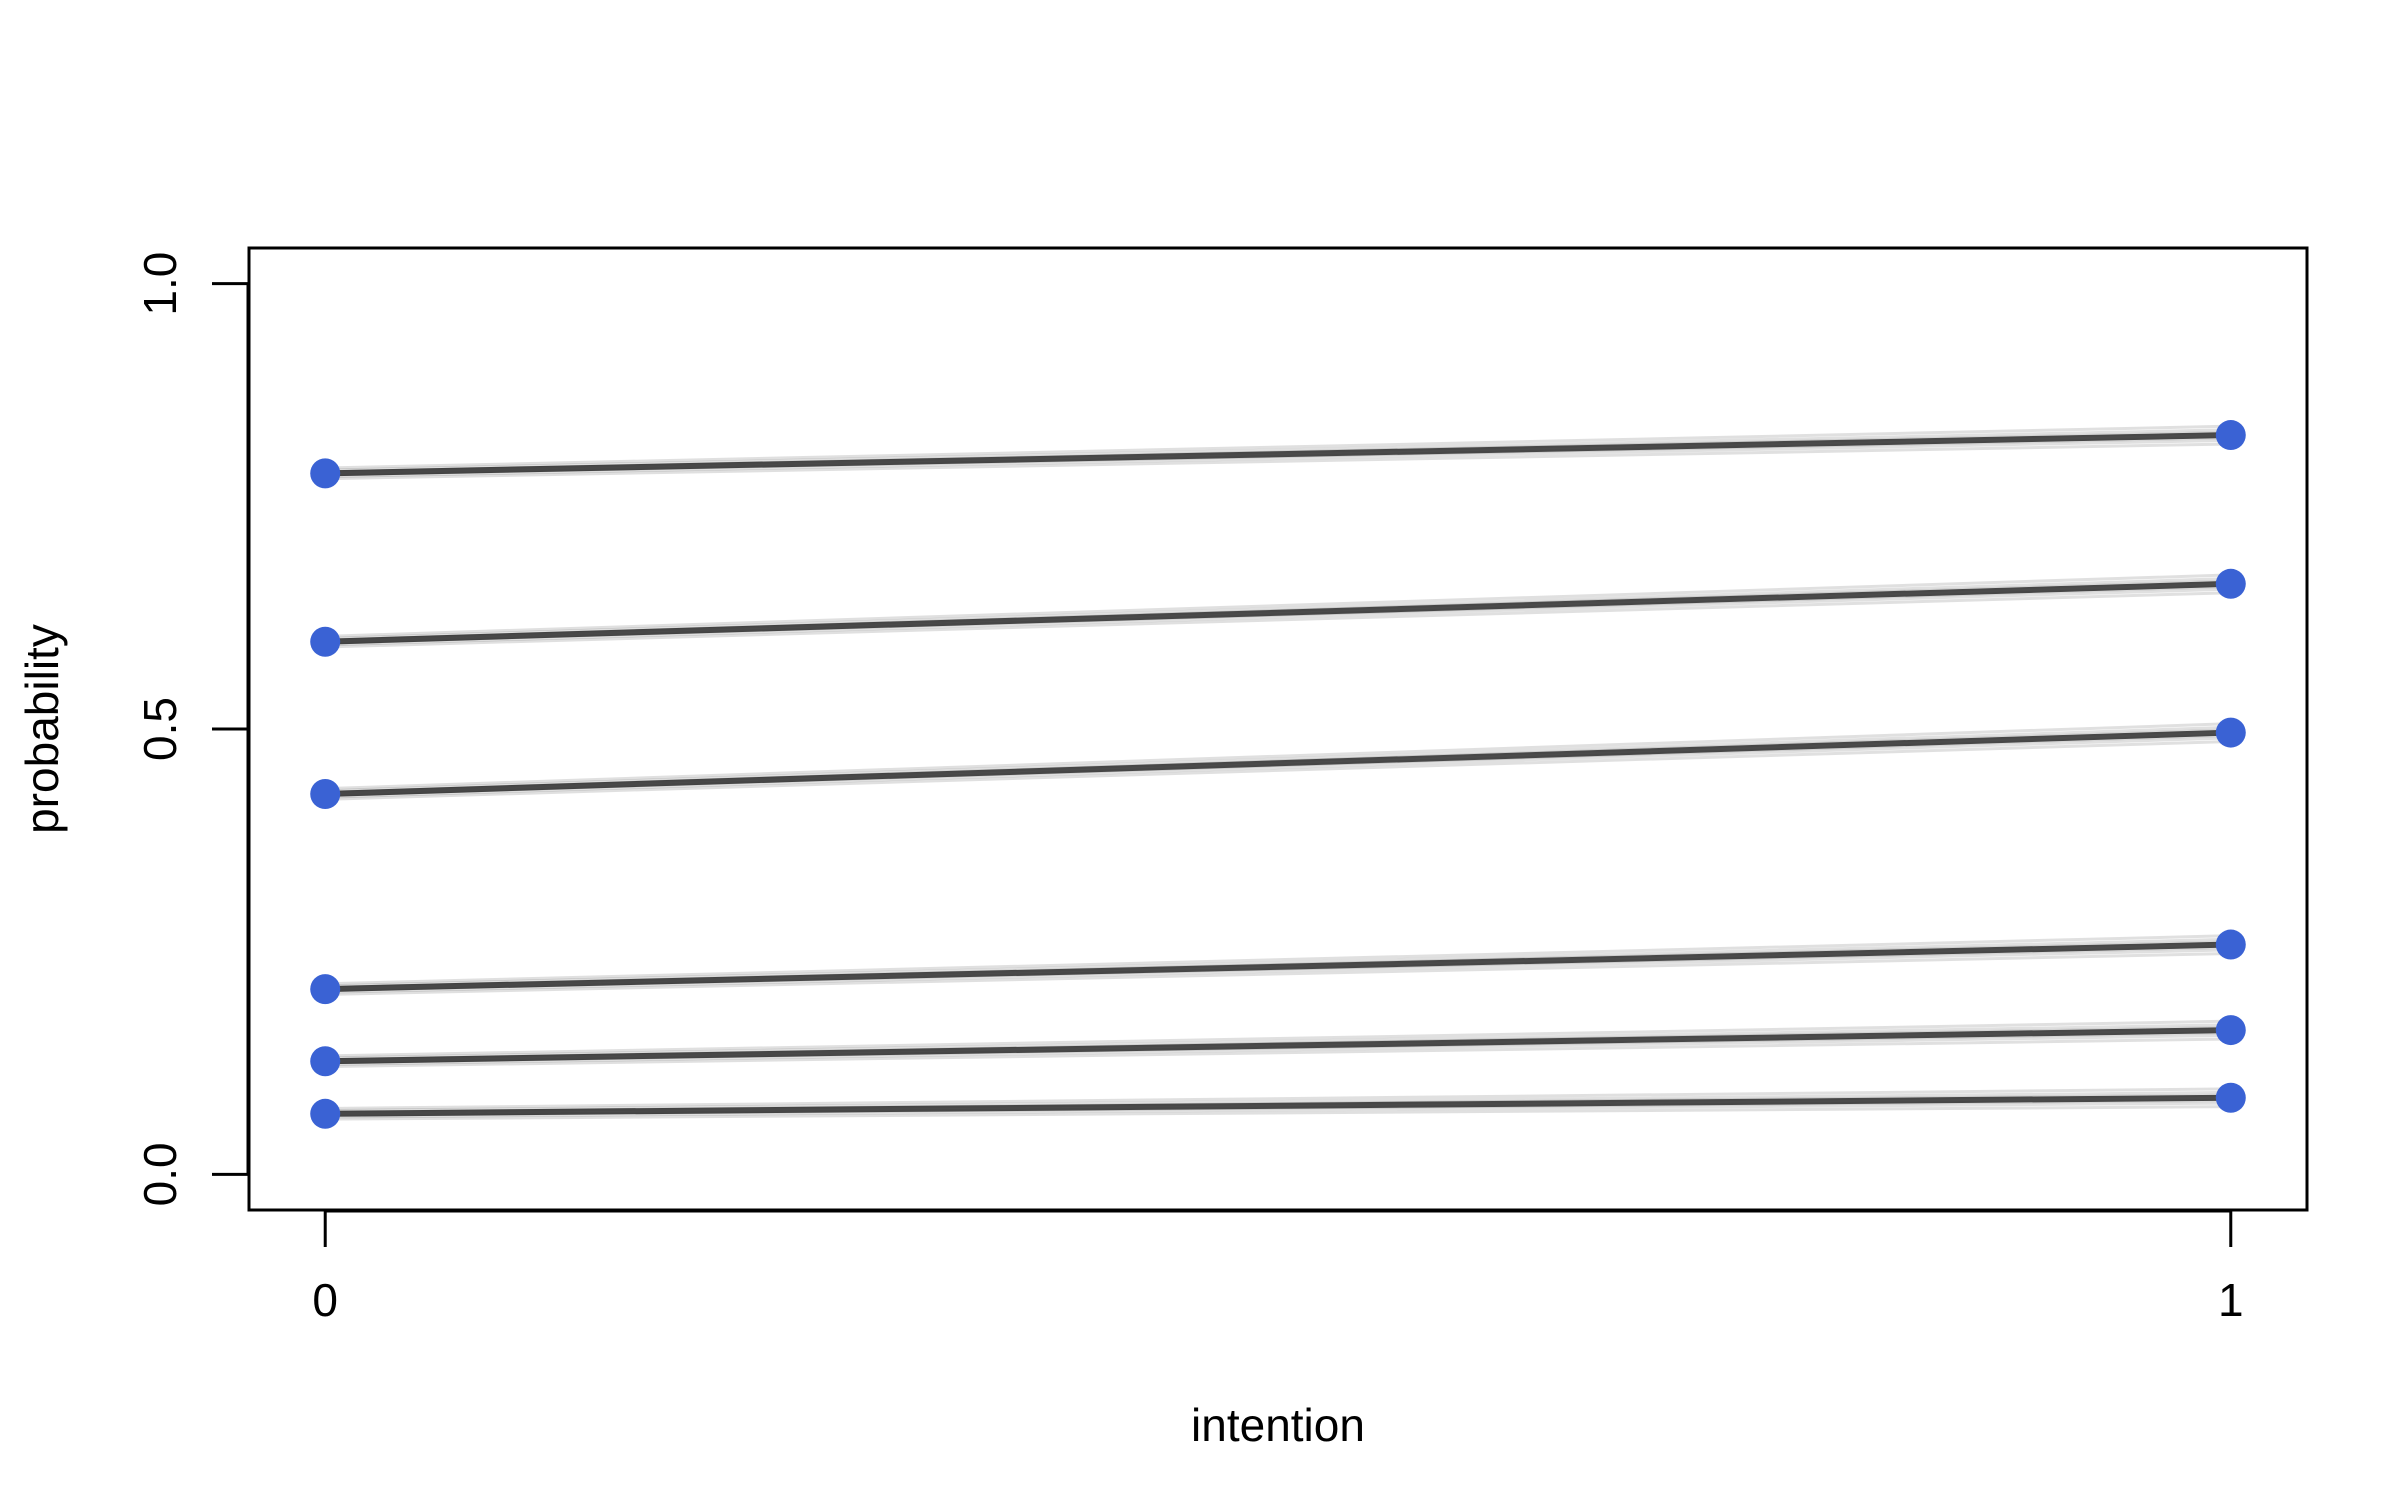 The height and width of the screenshot is (1500, 2400). I want to click on y-tick-label: 0.5, so click(160, 729).